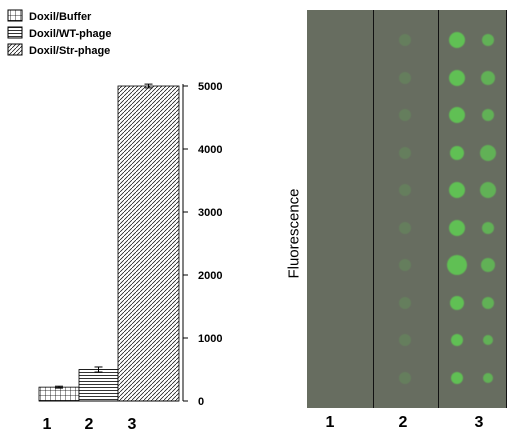  What do you see at coordinates (70, 34) in the screenshot?
I see `legend-label: Doxil/WT-phage` at bounding box center [70, 34].